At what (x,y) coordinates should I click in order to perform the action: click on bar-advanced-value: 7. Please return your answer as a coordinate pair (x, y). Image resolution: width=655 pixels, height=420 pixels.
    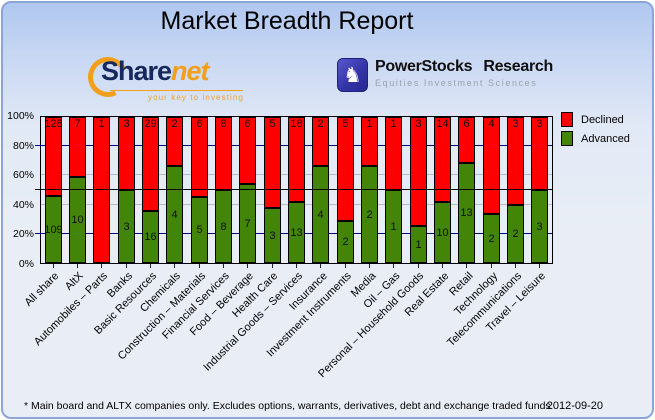
    Looking at the image, I should click on (247, 223).